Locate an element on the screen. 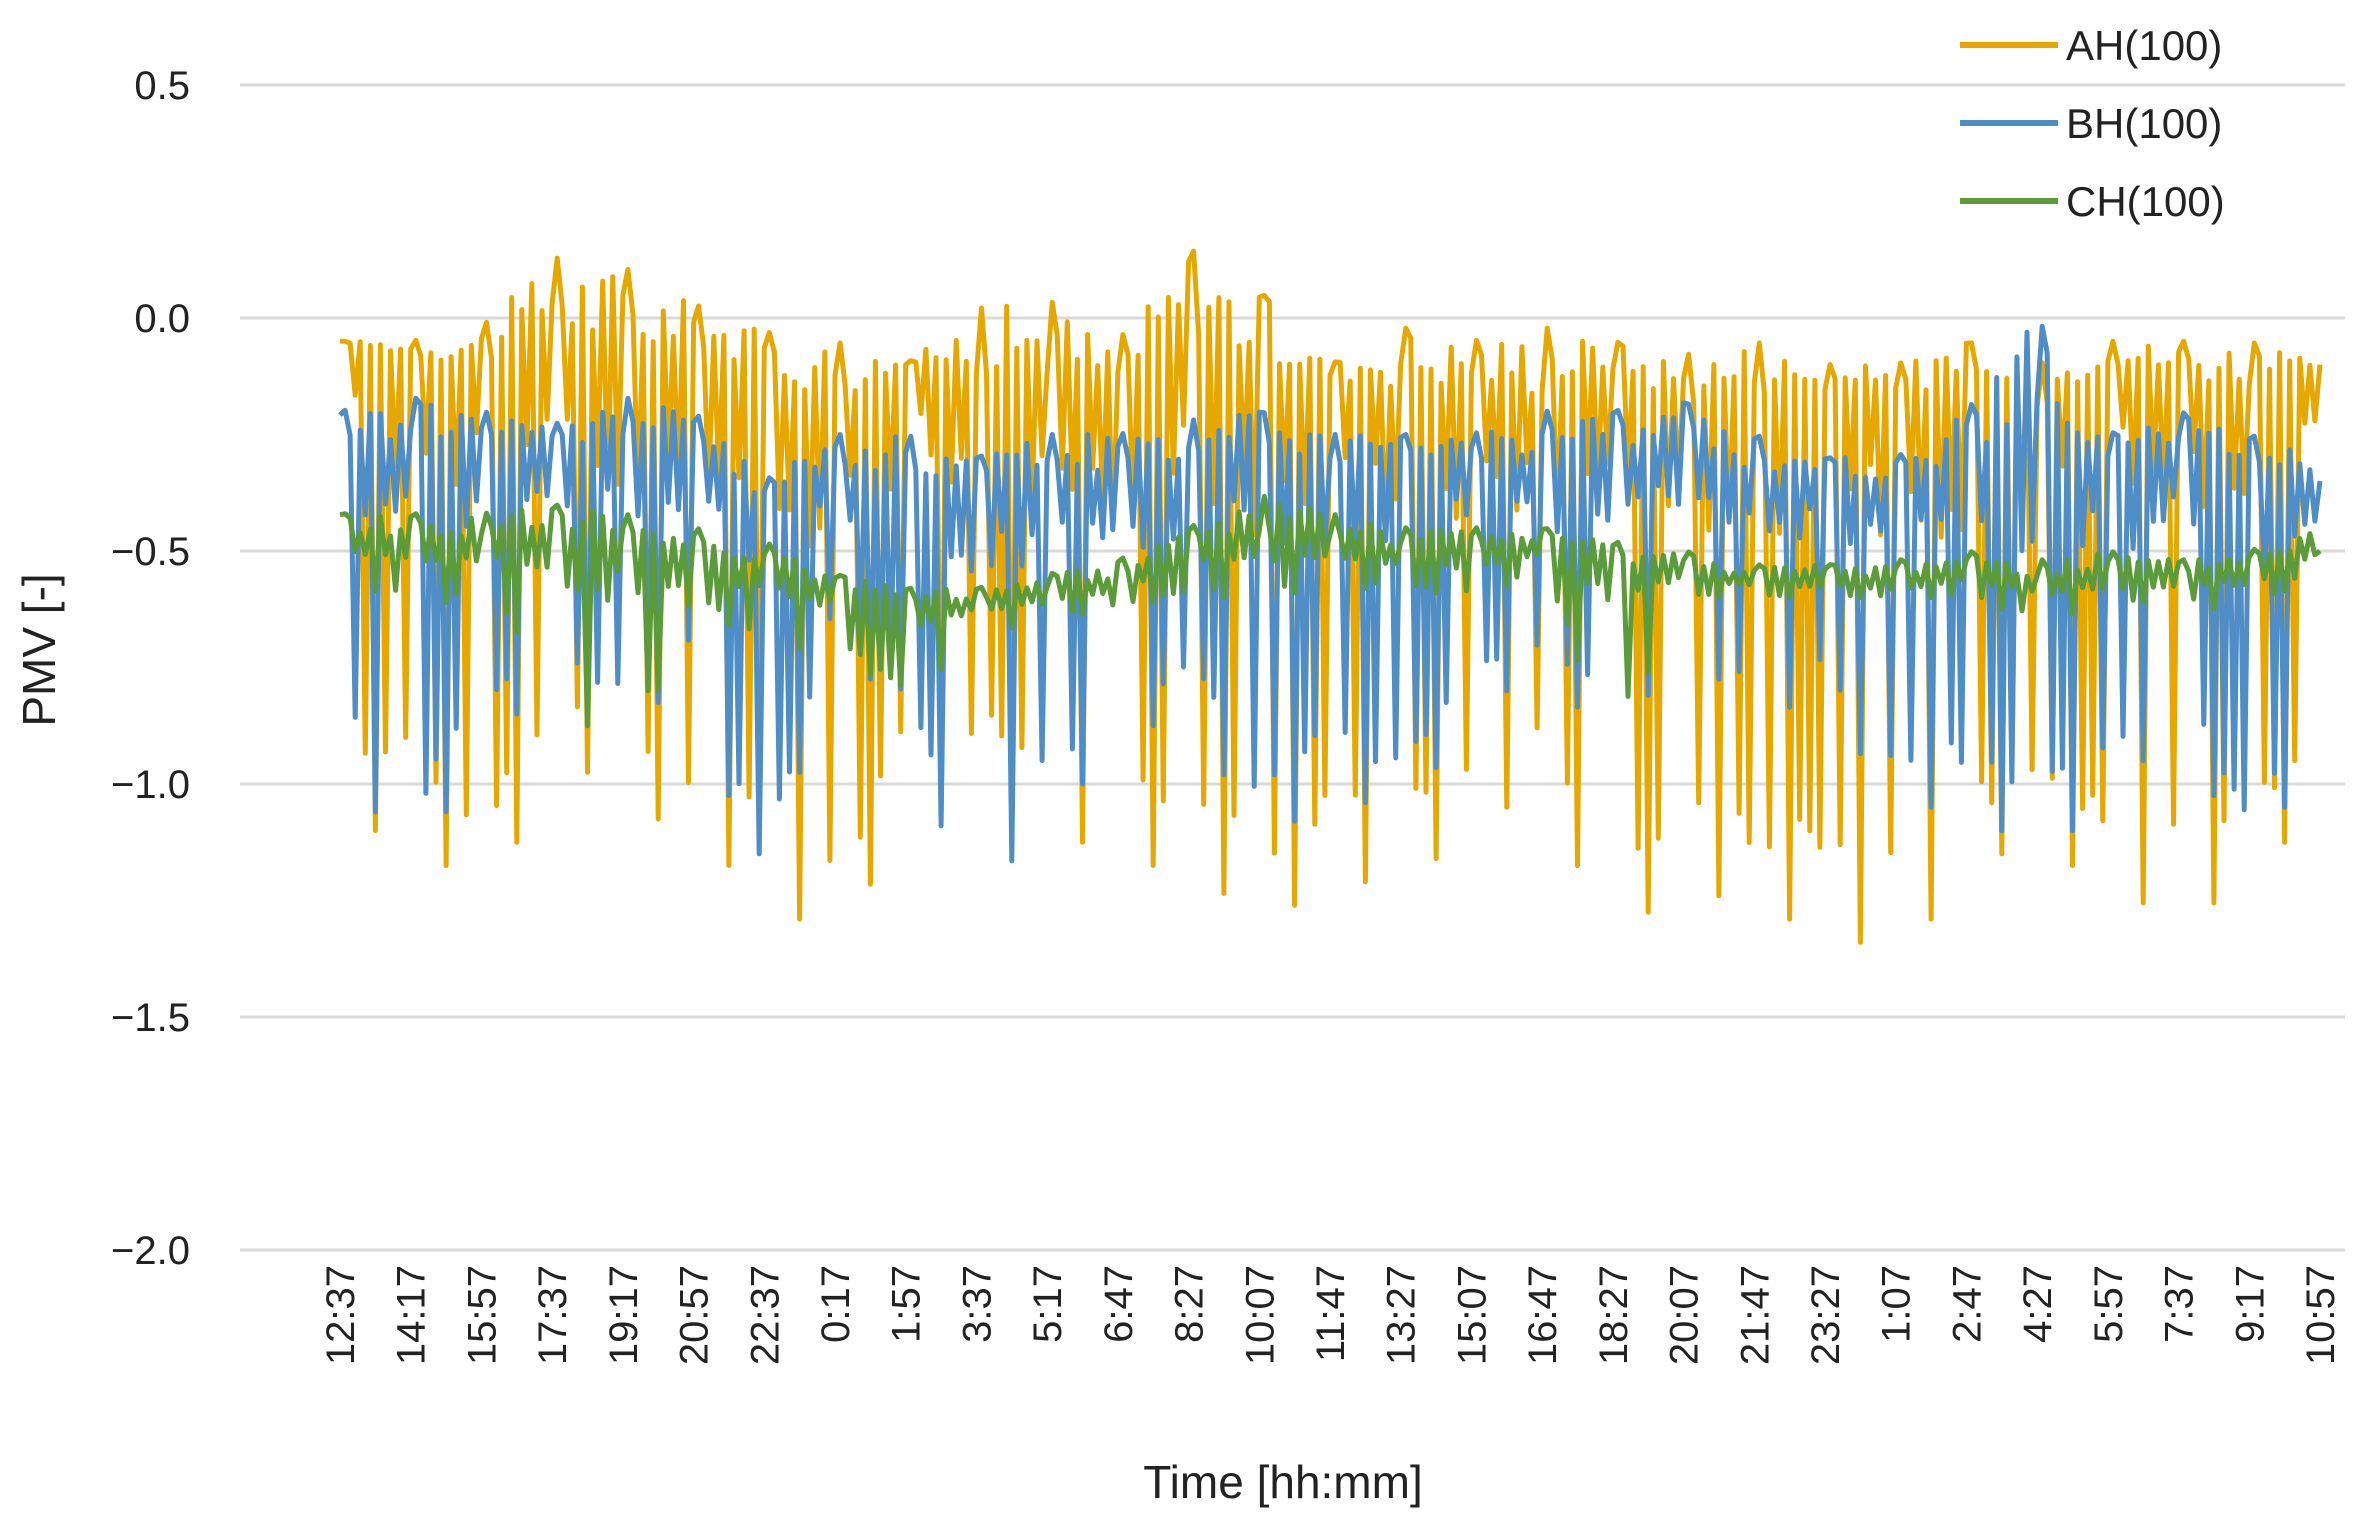 The image size is (2355, 1523). x-tick-label: 6:47 is located at coordinates (1119, 1304).